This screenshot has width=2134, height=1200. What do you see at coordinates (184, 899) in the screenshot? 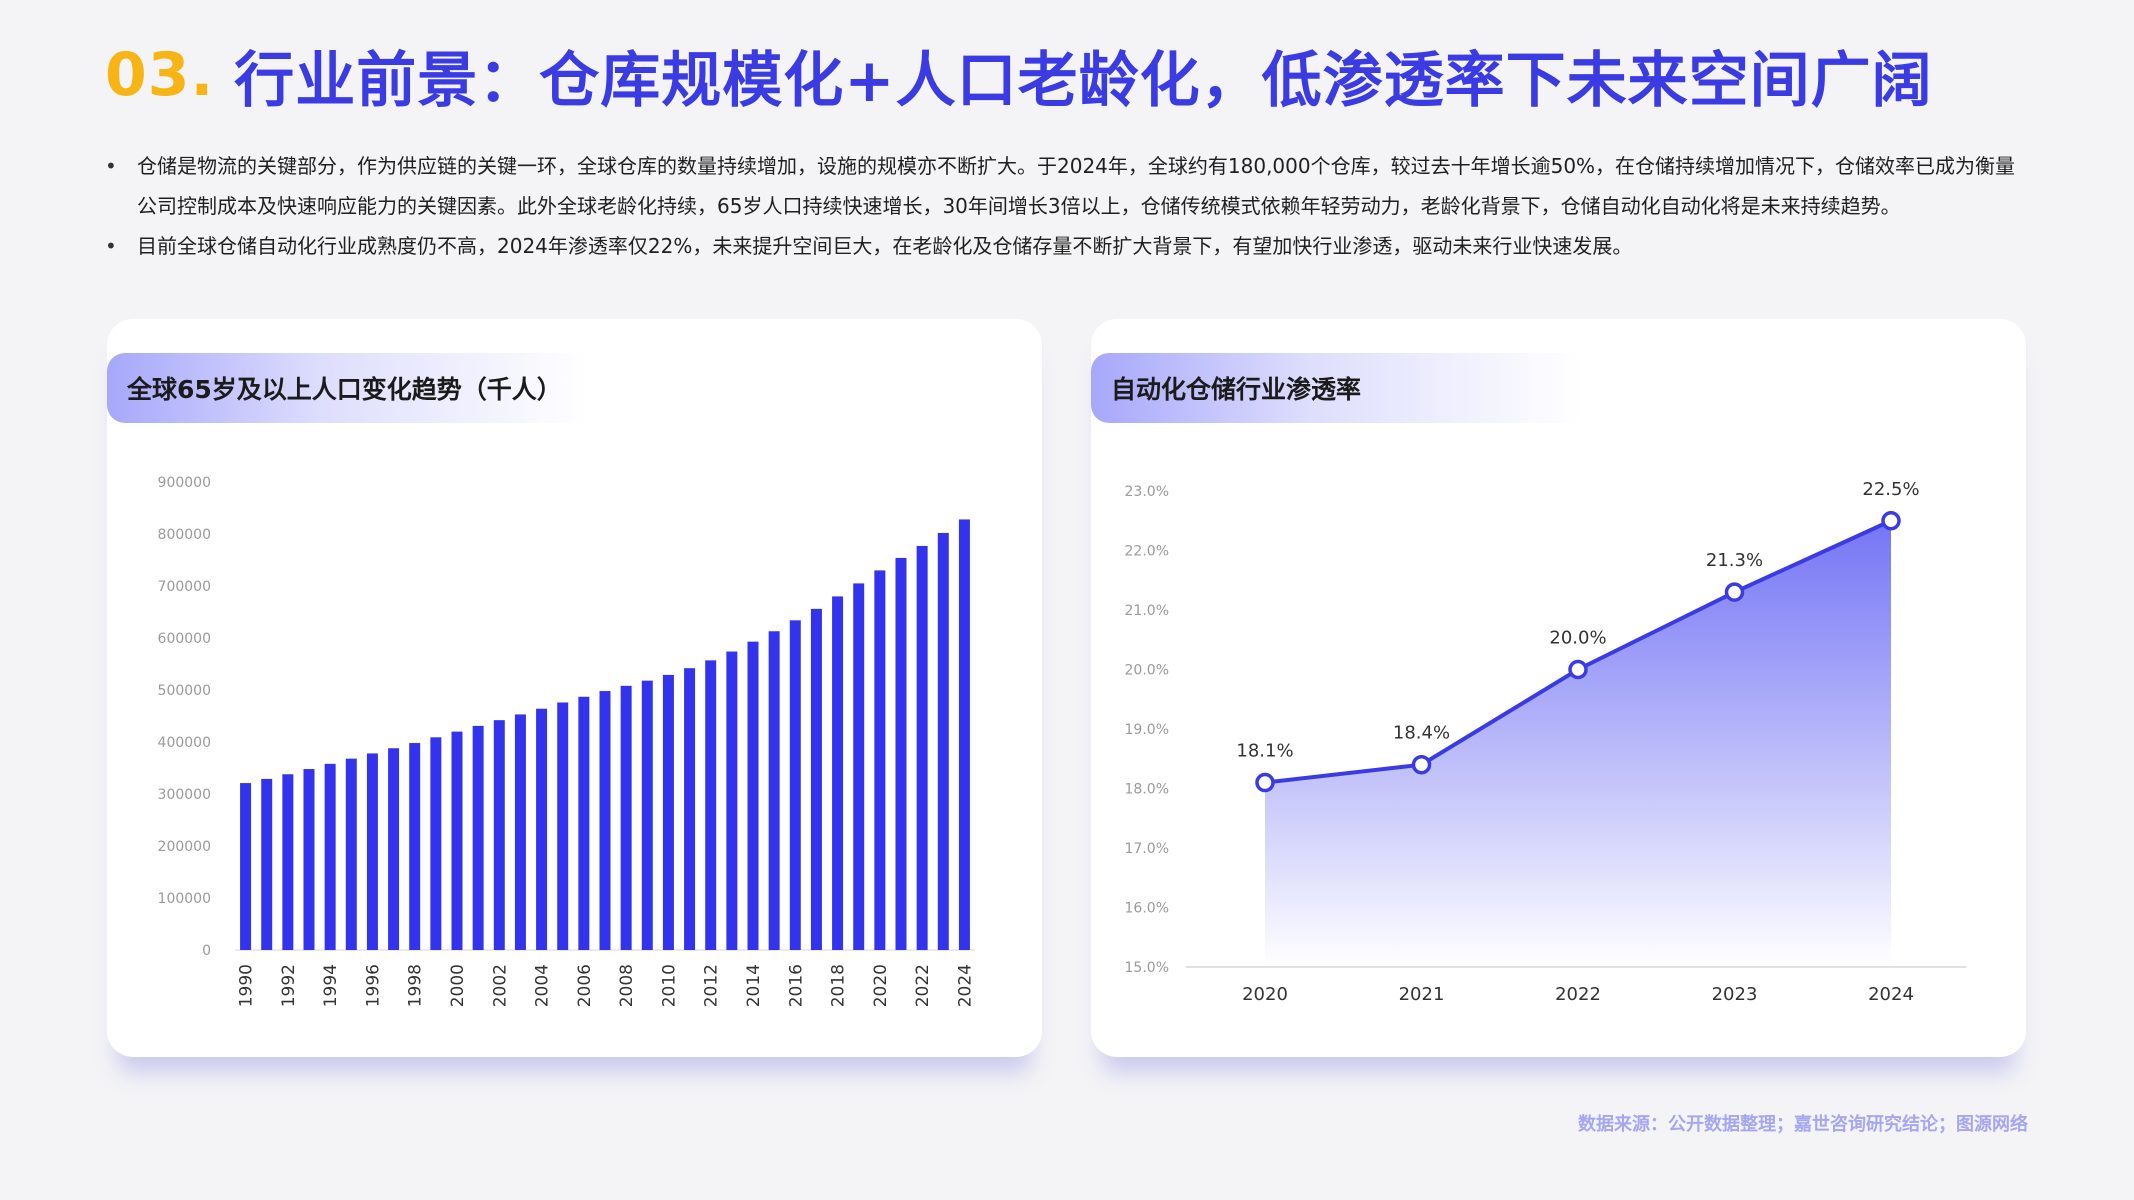
I see `y-tick-label: 100000` at bounding box center [184, 899].